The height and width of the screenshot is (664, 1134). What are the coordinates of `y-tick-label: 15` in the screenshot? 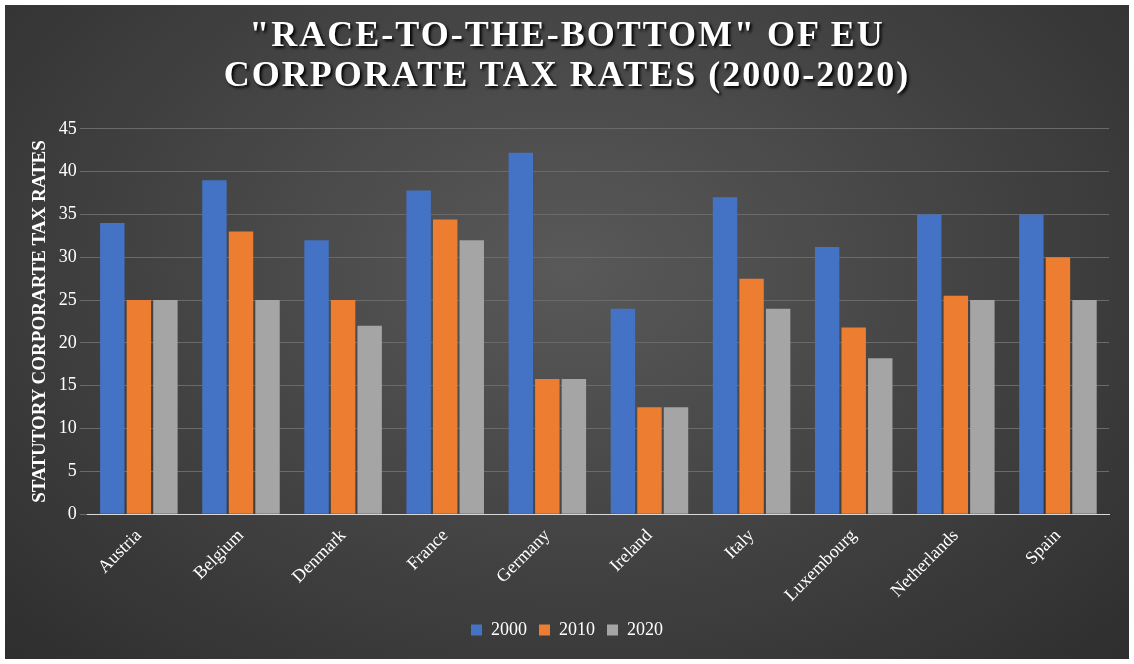 It's located at (67, 384).